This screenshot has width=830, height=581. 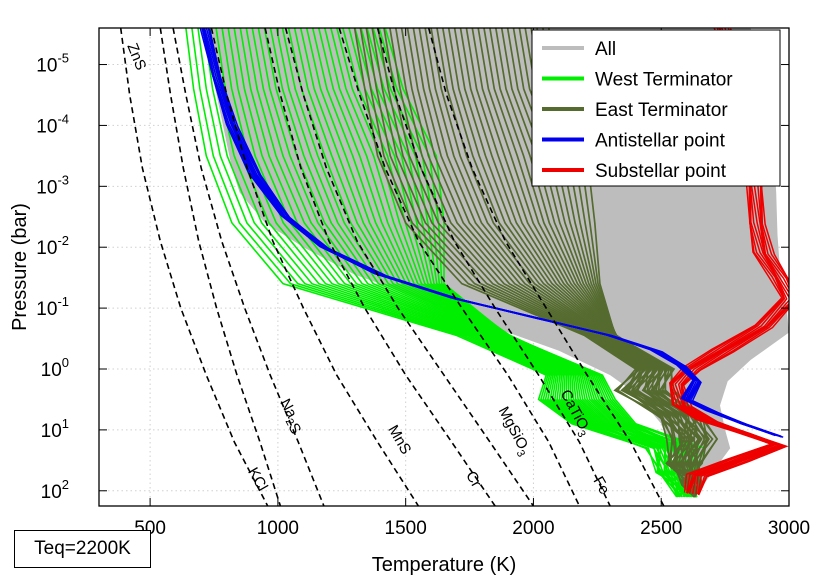 I want to click on y-tick-label: 10⁻², so click(x=52, y=246).